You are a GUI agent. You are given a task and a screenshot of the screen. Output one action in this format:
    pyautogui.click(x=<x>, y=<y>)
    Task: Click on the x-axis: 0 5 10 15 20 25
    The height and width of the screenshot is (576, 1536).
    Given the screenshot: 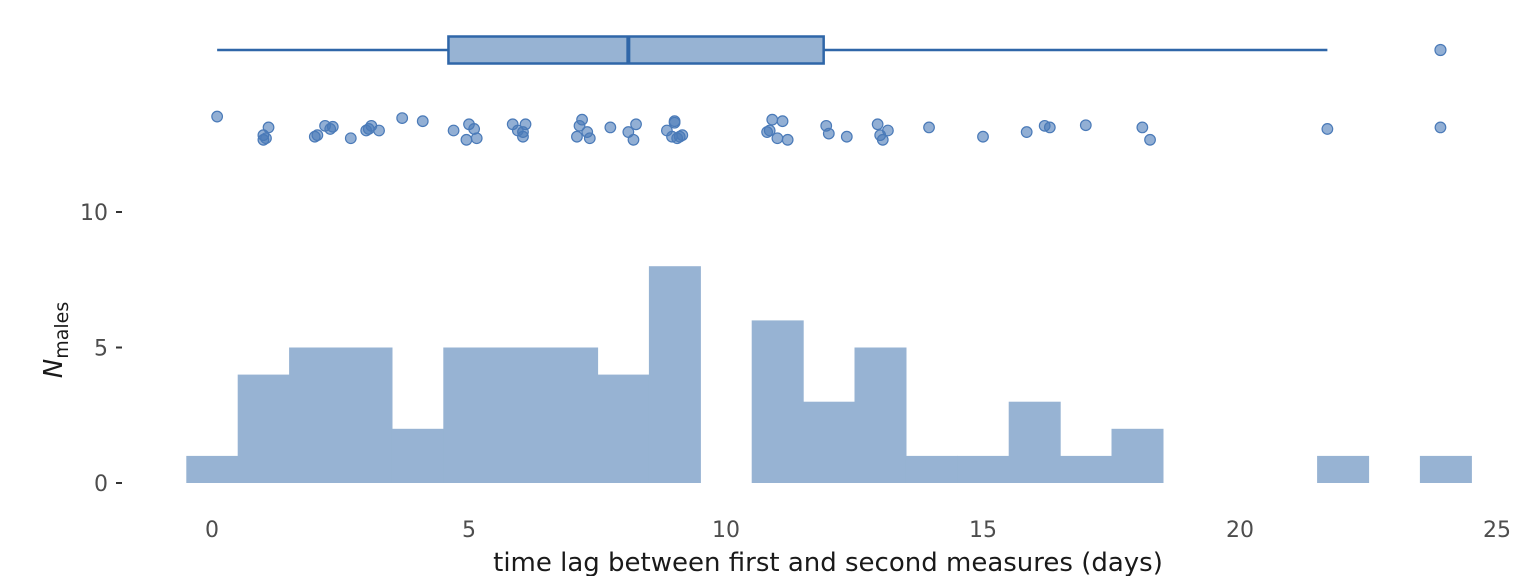 What is the action you would take?
    pyautogui.click(x=858, y=530)
    